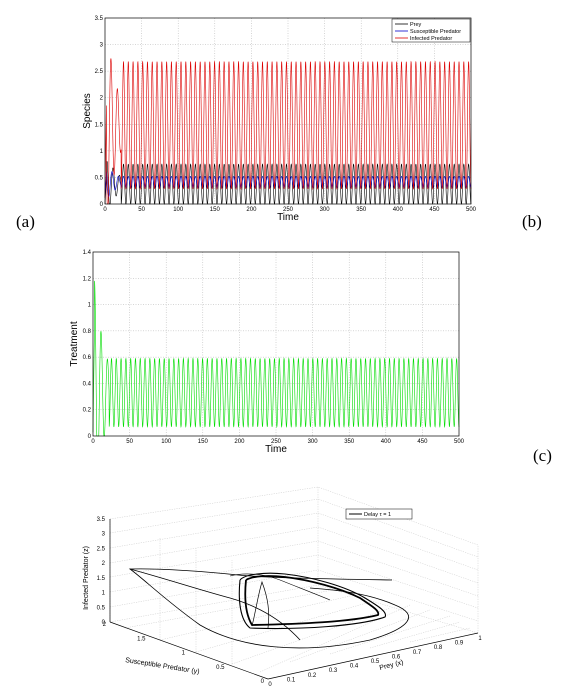 Image resolution: width=578 pixels, height=691 pixels. What do you see at coordinates (184, 654) in the screenshot?
I see `chart3-ytick-label: 1` at bounding box center [184, 654].